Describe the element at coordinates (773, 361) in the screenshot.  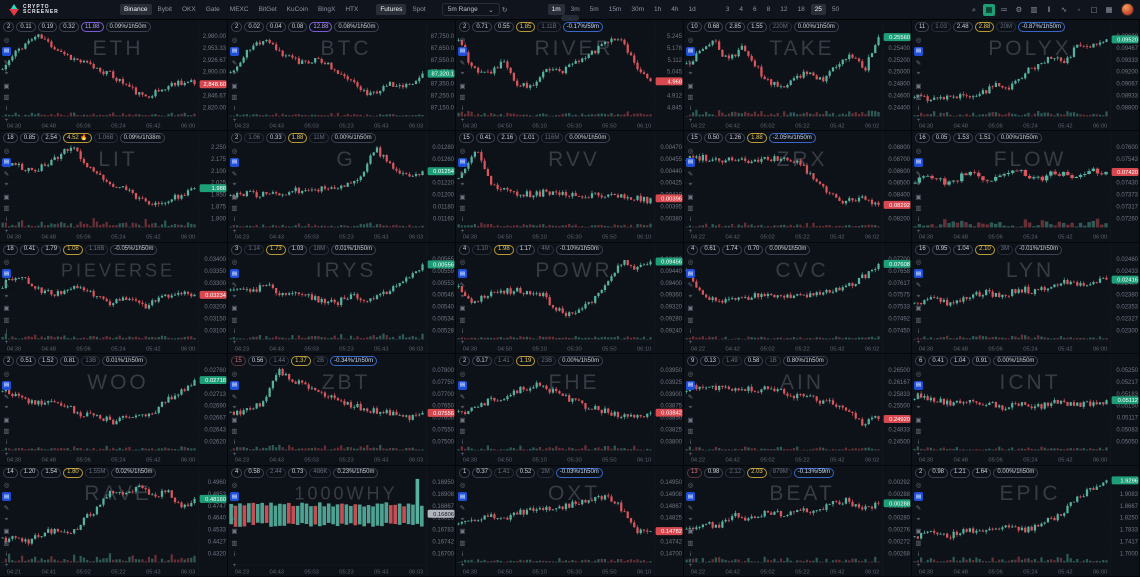
I see `badge-4: 1B` at that location.